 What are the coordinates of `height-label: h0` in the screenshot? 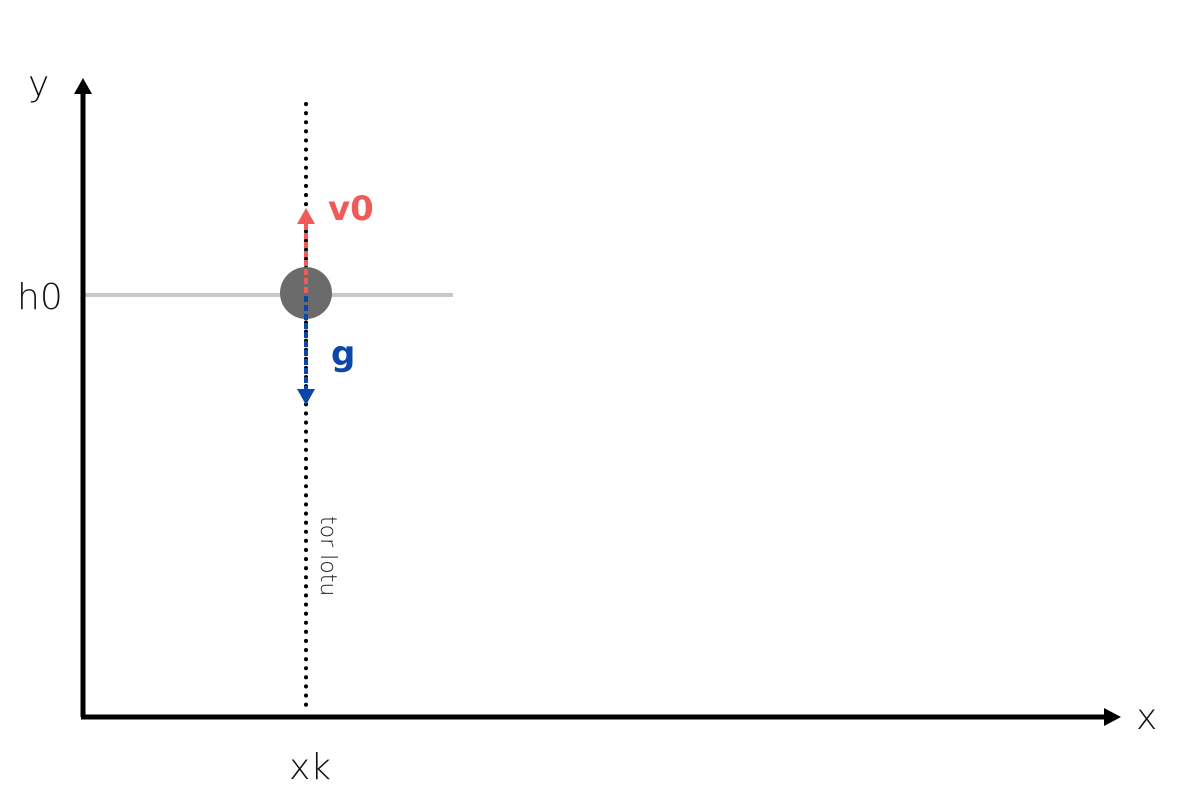 It's located at (40, 297).